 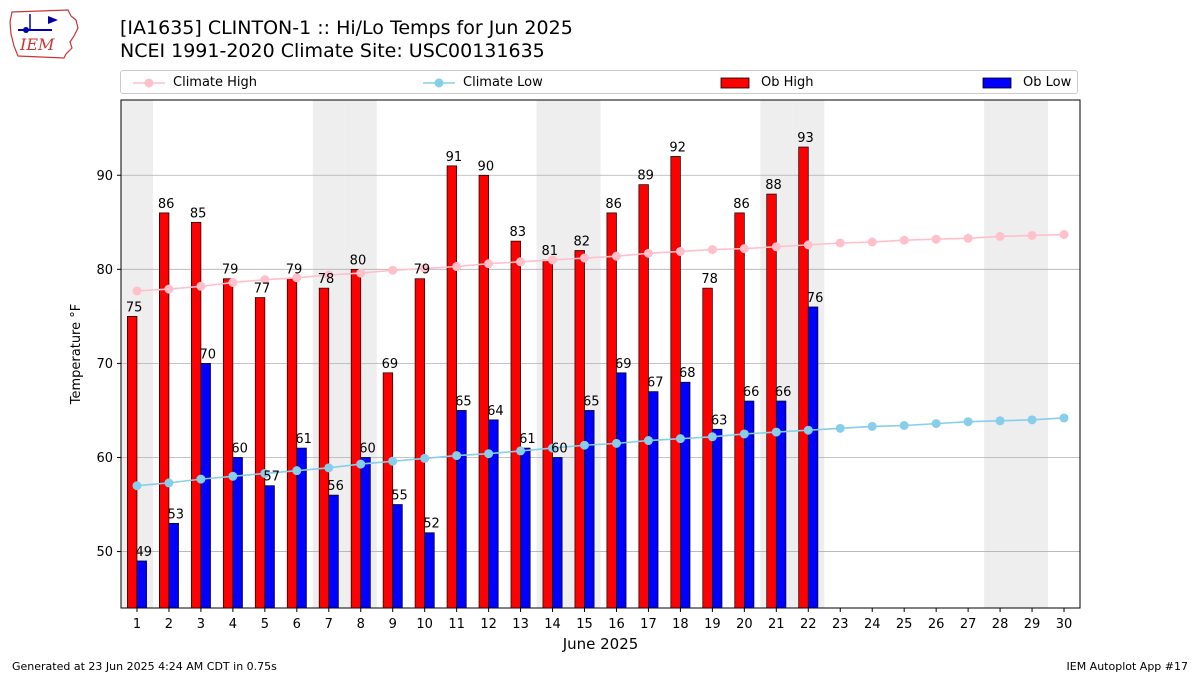 What do you see at coordinates (76, 354) in the screenshot?
I see `y-axis-label: Temperature °F` at bounding box center [76, 354].